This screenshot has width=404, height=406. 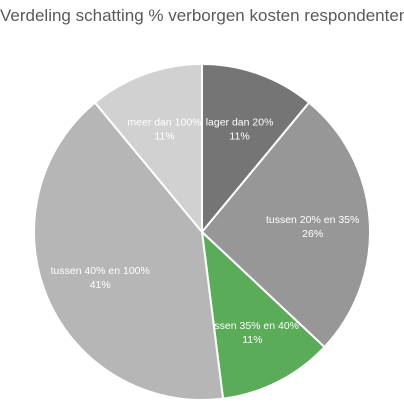 What do you see at coordinates (164, 137) in the screenshot?
I see `slice-percent-4: 11%` at bounding box center [164, 137].